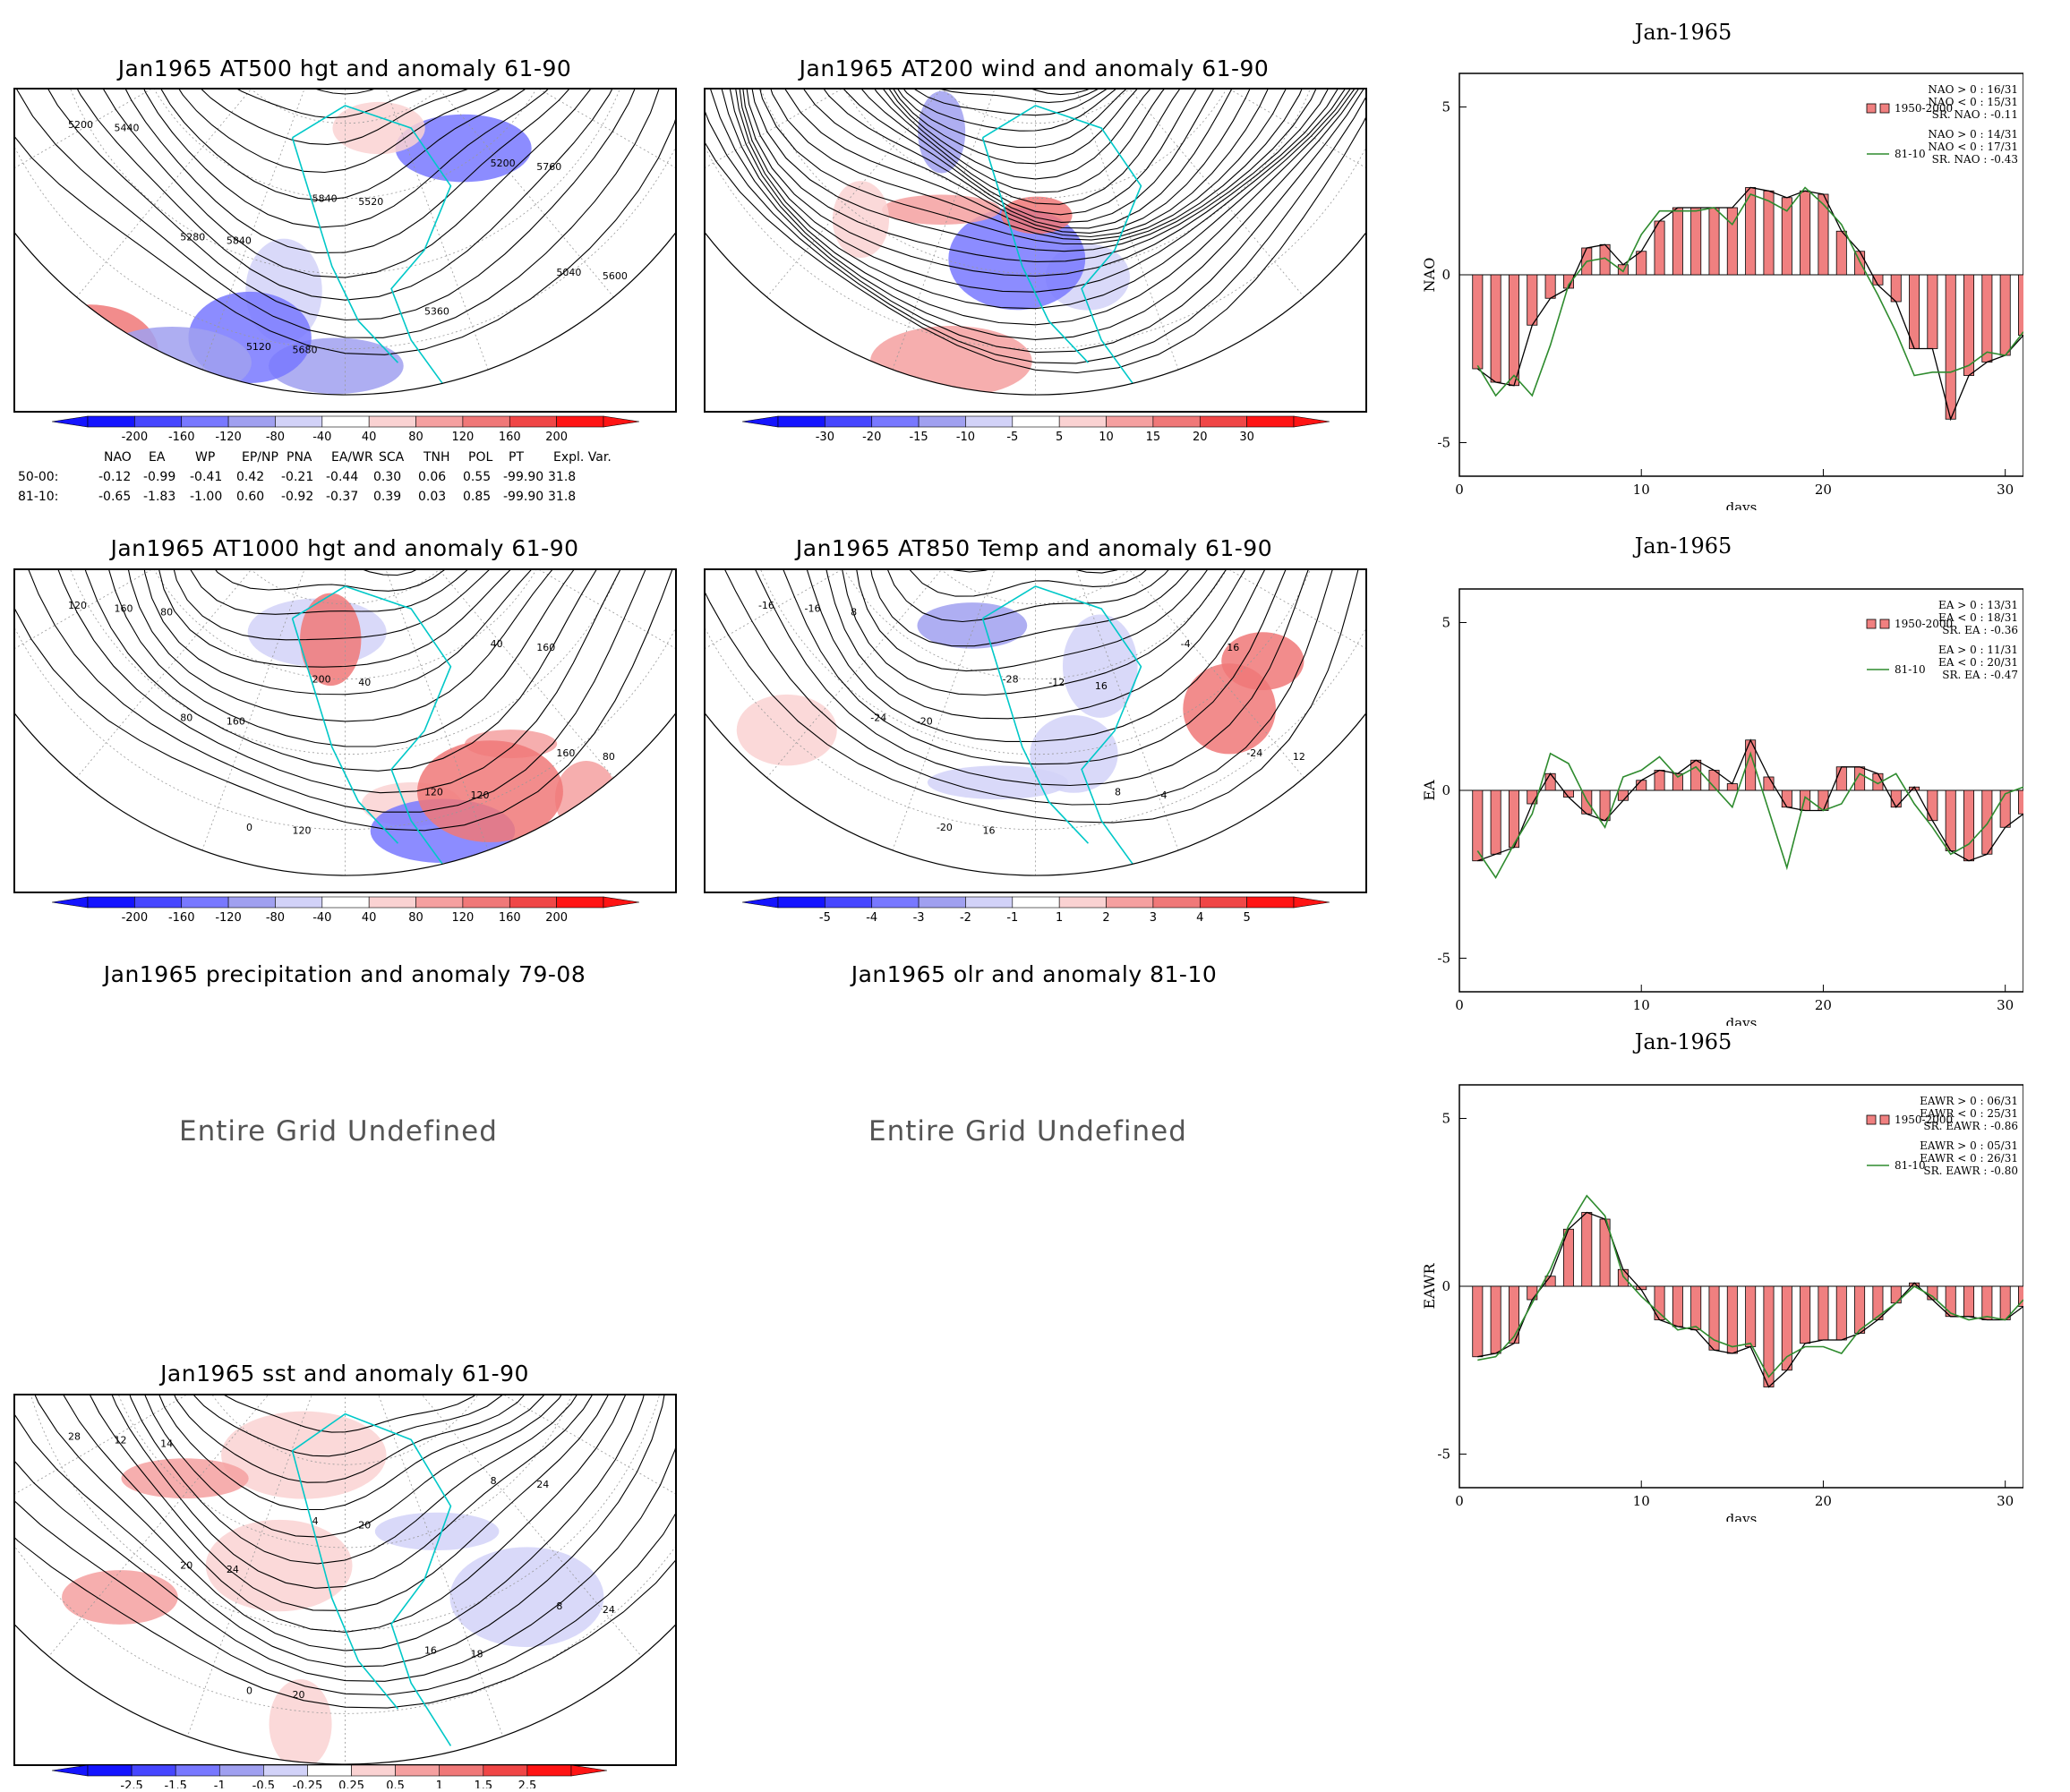 The height and width of the screenshot is (1792, 2070). What do you see at coordinates (1443, 1454) in the screenshot?
I see `y-tick-label: -5` at bounding box center [1443, 1454].